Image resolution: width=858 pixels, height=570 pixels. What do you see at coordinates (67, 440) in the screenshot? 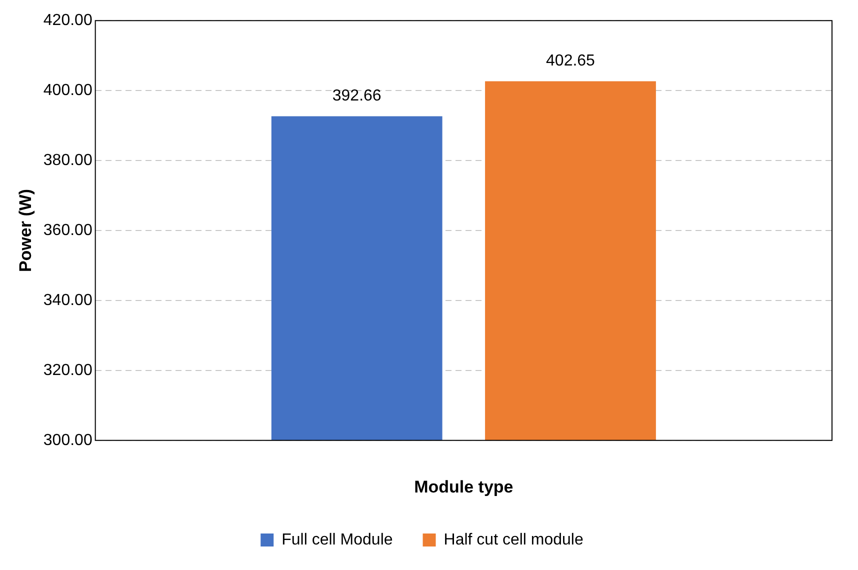
I see `y-tick-label: 300.00` at bounding box center [67, 440].